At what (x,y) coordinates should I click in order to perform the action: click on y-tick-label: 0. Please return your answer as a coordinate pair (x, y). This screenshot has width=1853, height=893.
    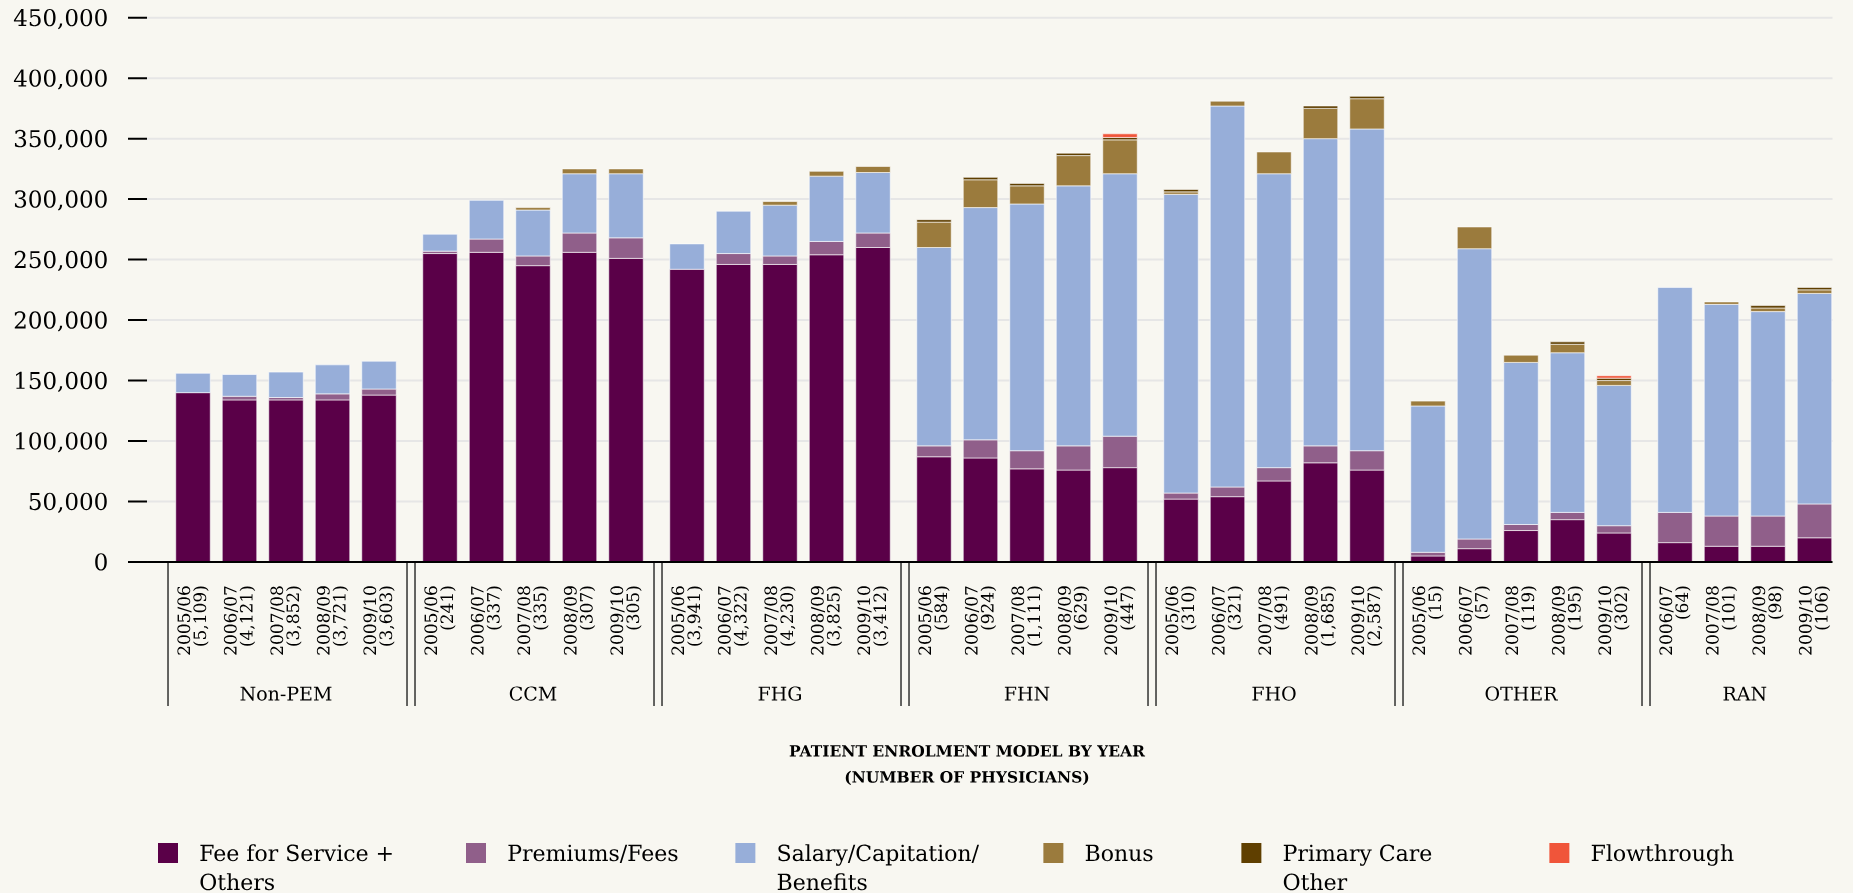
    Looking at the image, I should click on (101, 562).